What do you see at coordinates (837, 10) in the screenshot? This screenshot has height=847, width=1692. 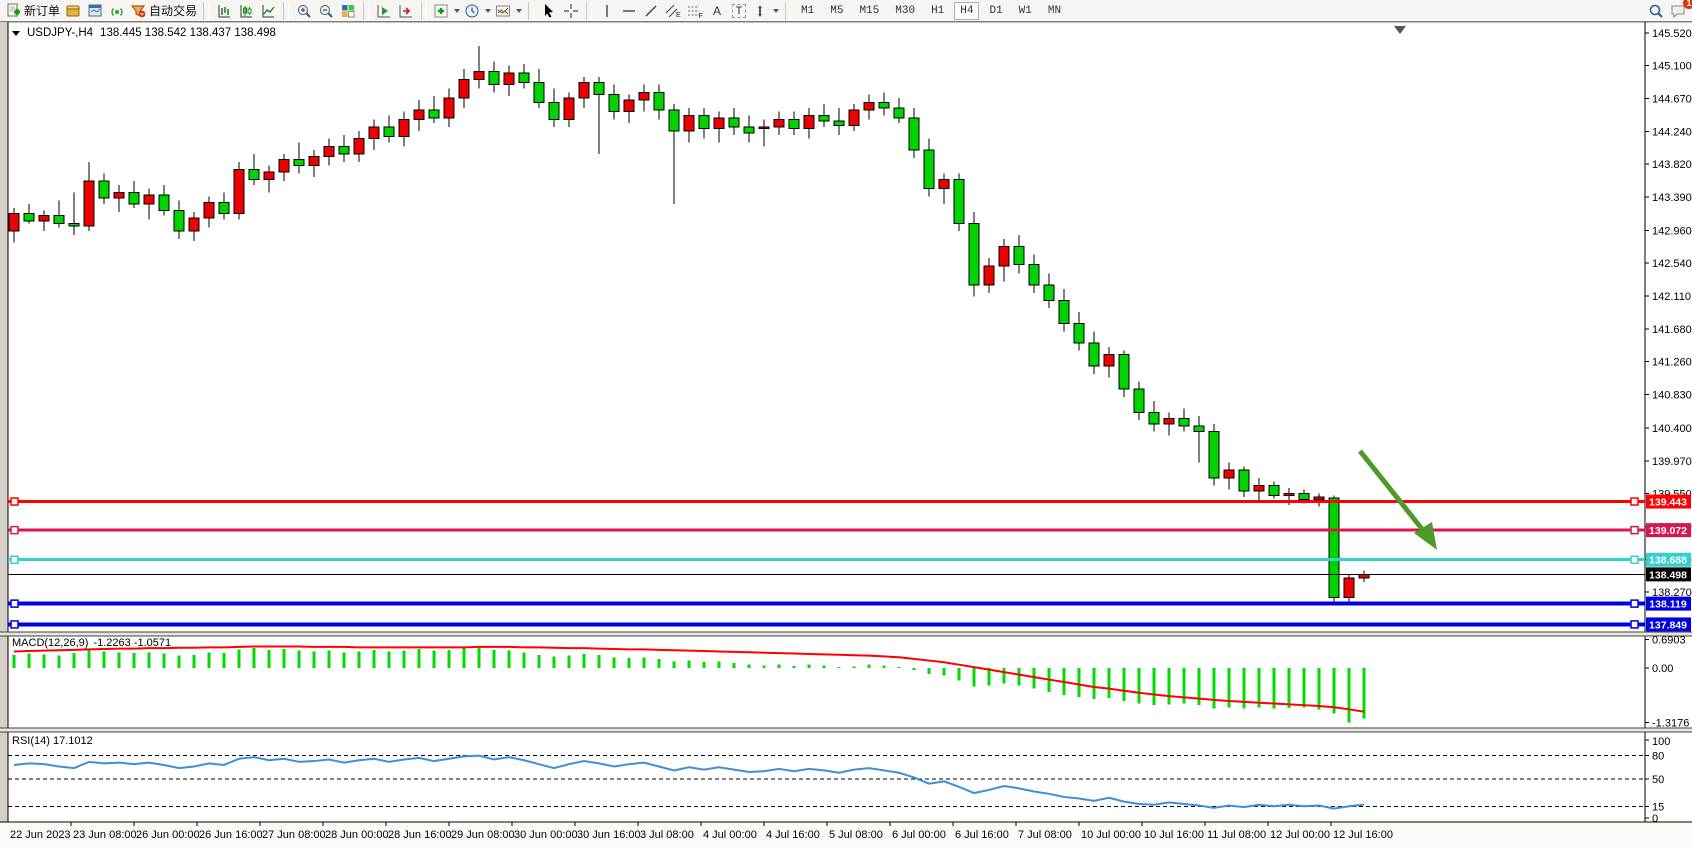 I see `tab-timeframe-M5: M5` at bounding box center [837, 10].